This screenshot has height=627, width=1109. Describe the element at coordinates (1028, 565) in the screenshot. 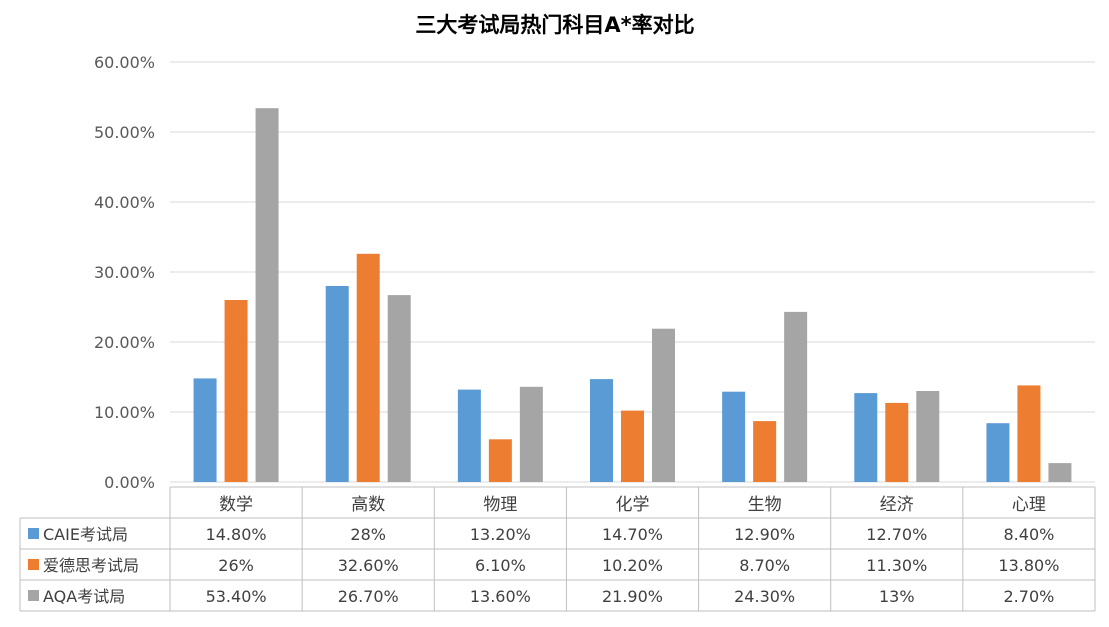

I see `data-label: 13.80%` at that location.